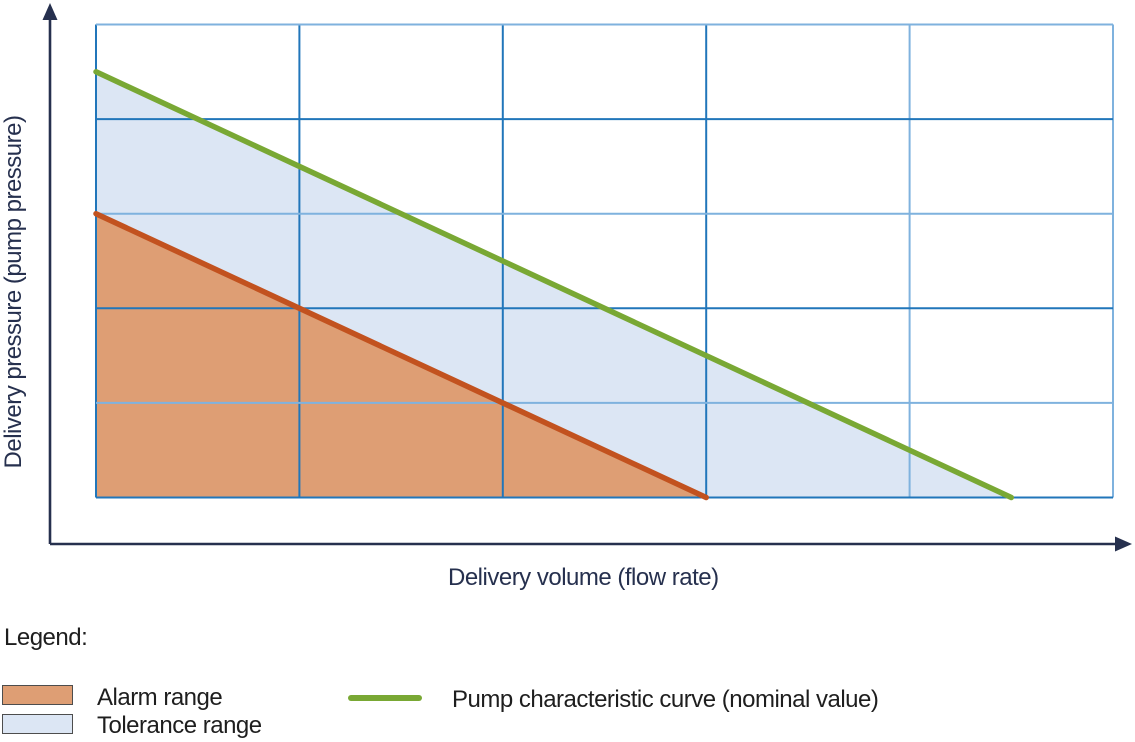 This screenshot has width=1135, height=742. What do you see at coordinates (1123, 544) in the screenshot?
I see `x-axis-arrow-icon` at bounding box center [1123, 544].